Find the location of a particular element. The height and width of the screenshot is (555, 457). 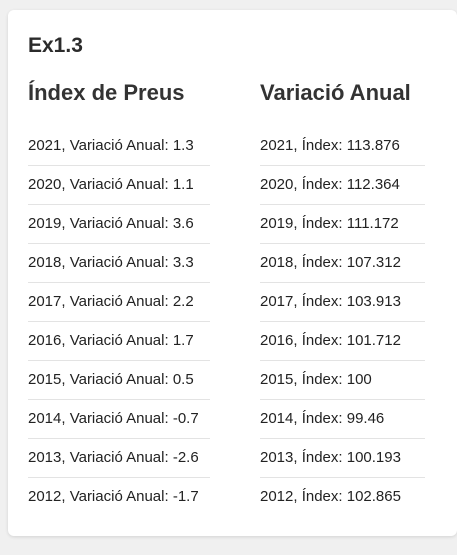

list-item: 2013, Variació Anual: -2.6 is located at coordinates (119, 458).